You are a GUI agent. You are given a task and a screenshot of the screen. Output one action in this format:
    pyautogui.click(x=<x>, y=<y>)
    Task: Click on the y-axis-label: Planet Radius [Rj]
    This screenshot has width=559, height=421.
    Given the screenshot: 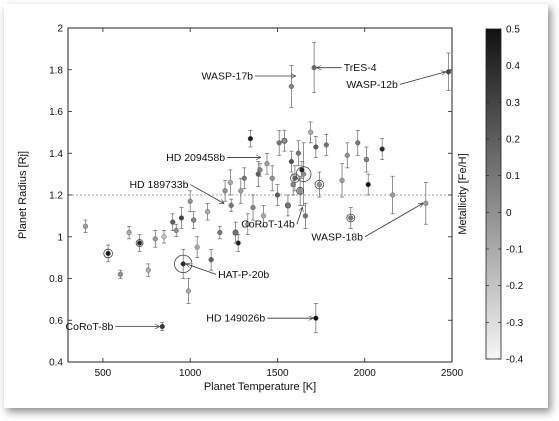 What is the action you would take?
    pyautogui.click(x=23, y=195)
    